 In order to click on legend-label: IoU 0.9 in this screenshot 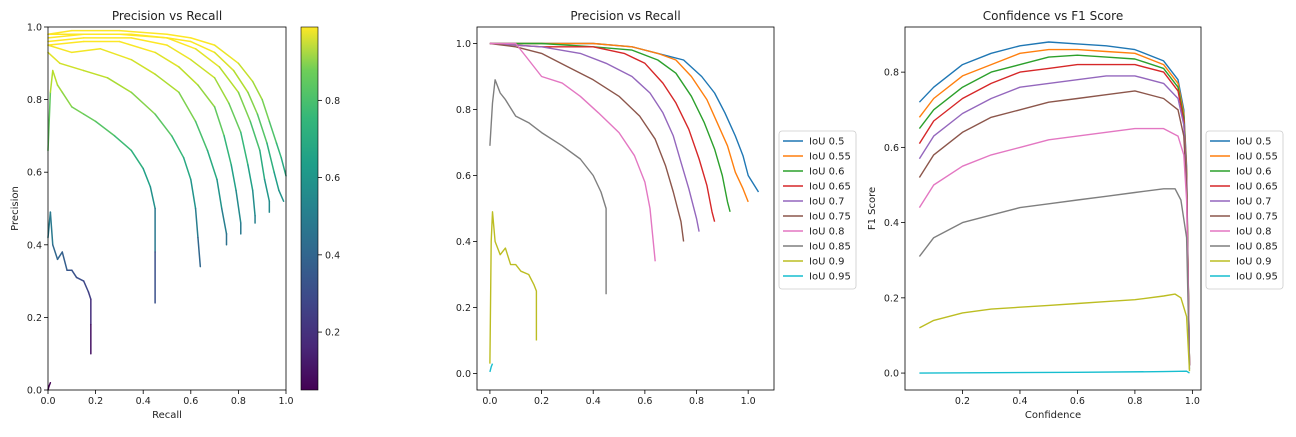, I will do `click(826, 262)`.